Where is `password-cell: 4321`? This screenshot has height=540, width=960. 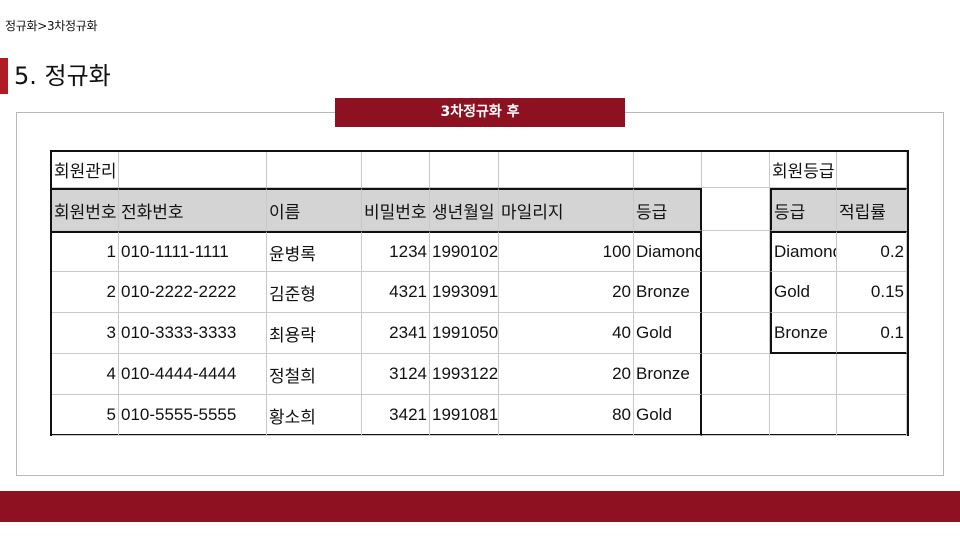 password-cell: 4321 is located at coordinates (396, 292).